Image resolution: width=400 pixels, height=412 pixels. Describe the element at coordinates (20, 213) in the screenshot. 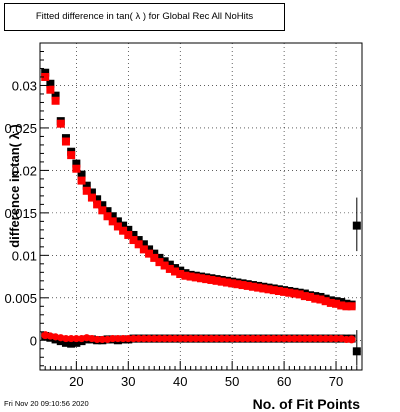

I see `y-tick-label: 0.015` at that location.